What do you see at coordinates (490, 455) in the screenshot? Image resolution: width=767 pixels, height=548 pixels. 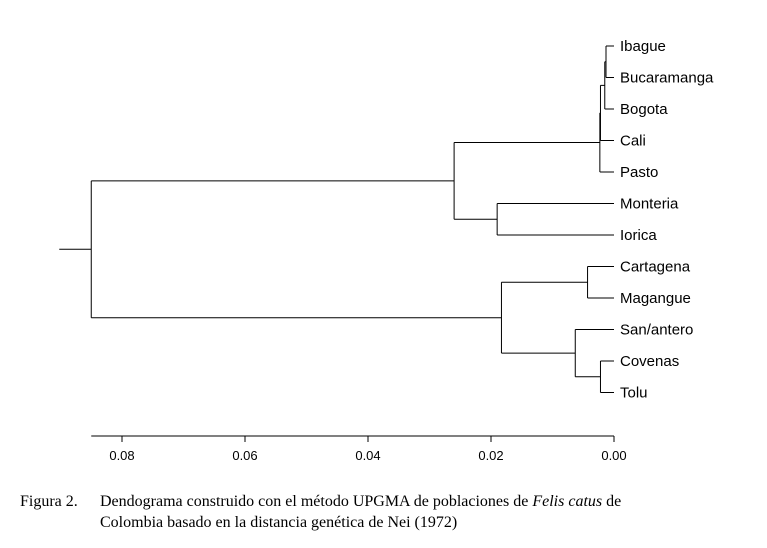 I see `axis-tick-label: 0.02` at bounding box center [490, 455].